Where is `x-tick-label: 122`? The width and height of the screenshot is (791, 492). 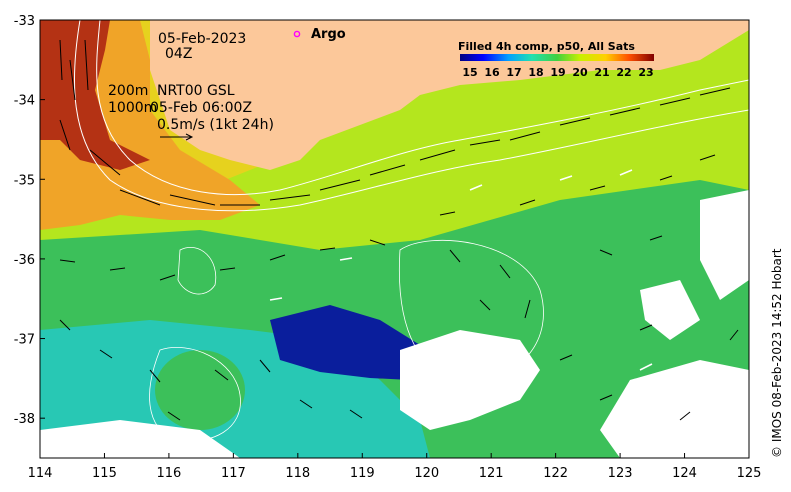 x-tick-label: 122 is located at coordinates (555, 473).